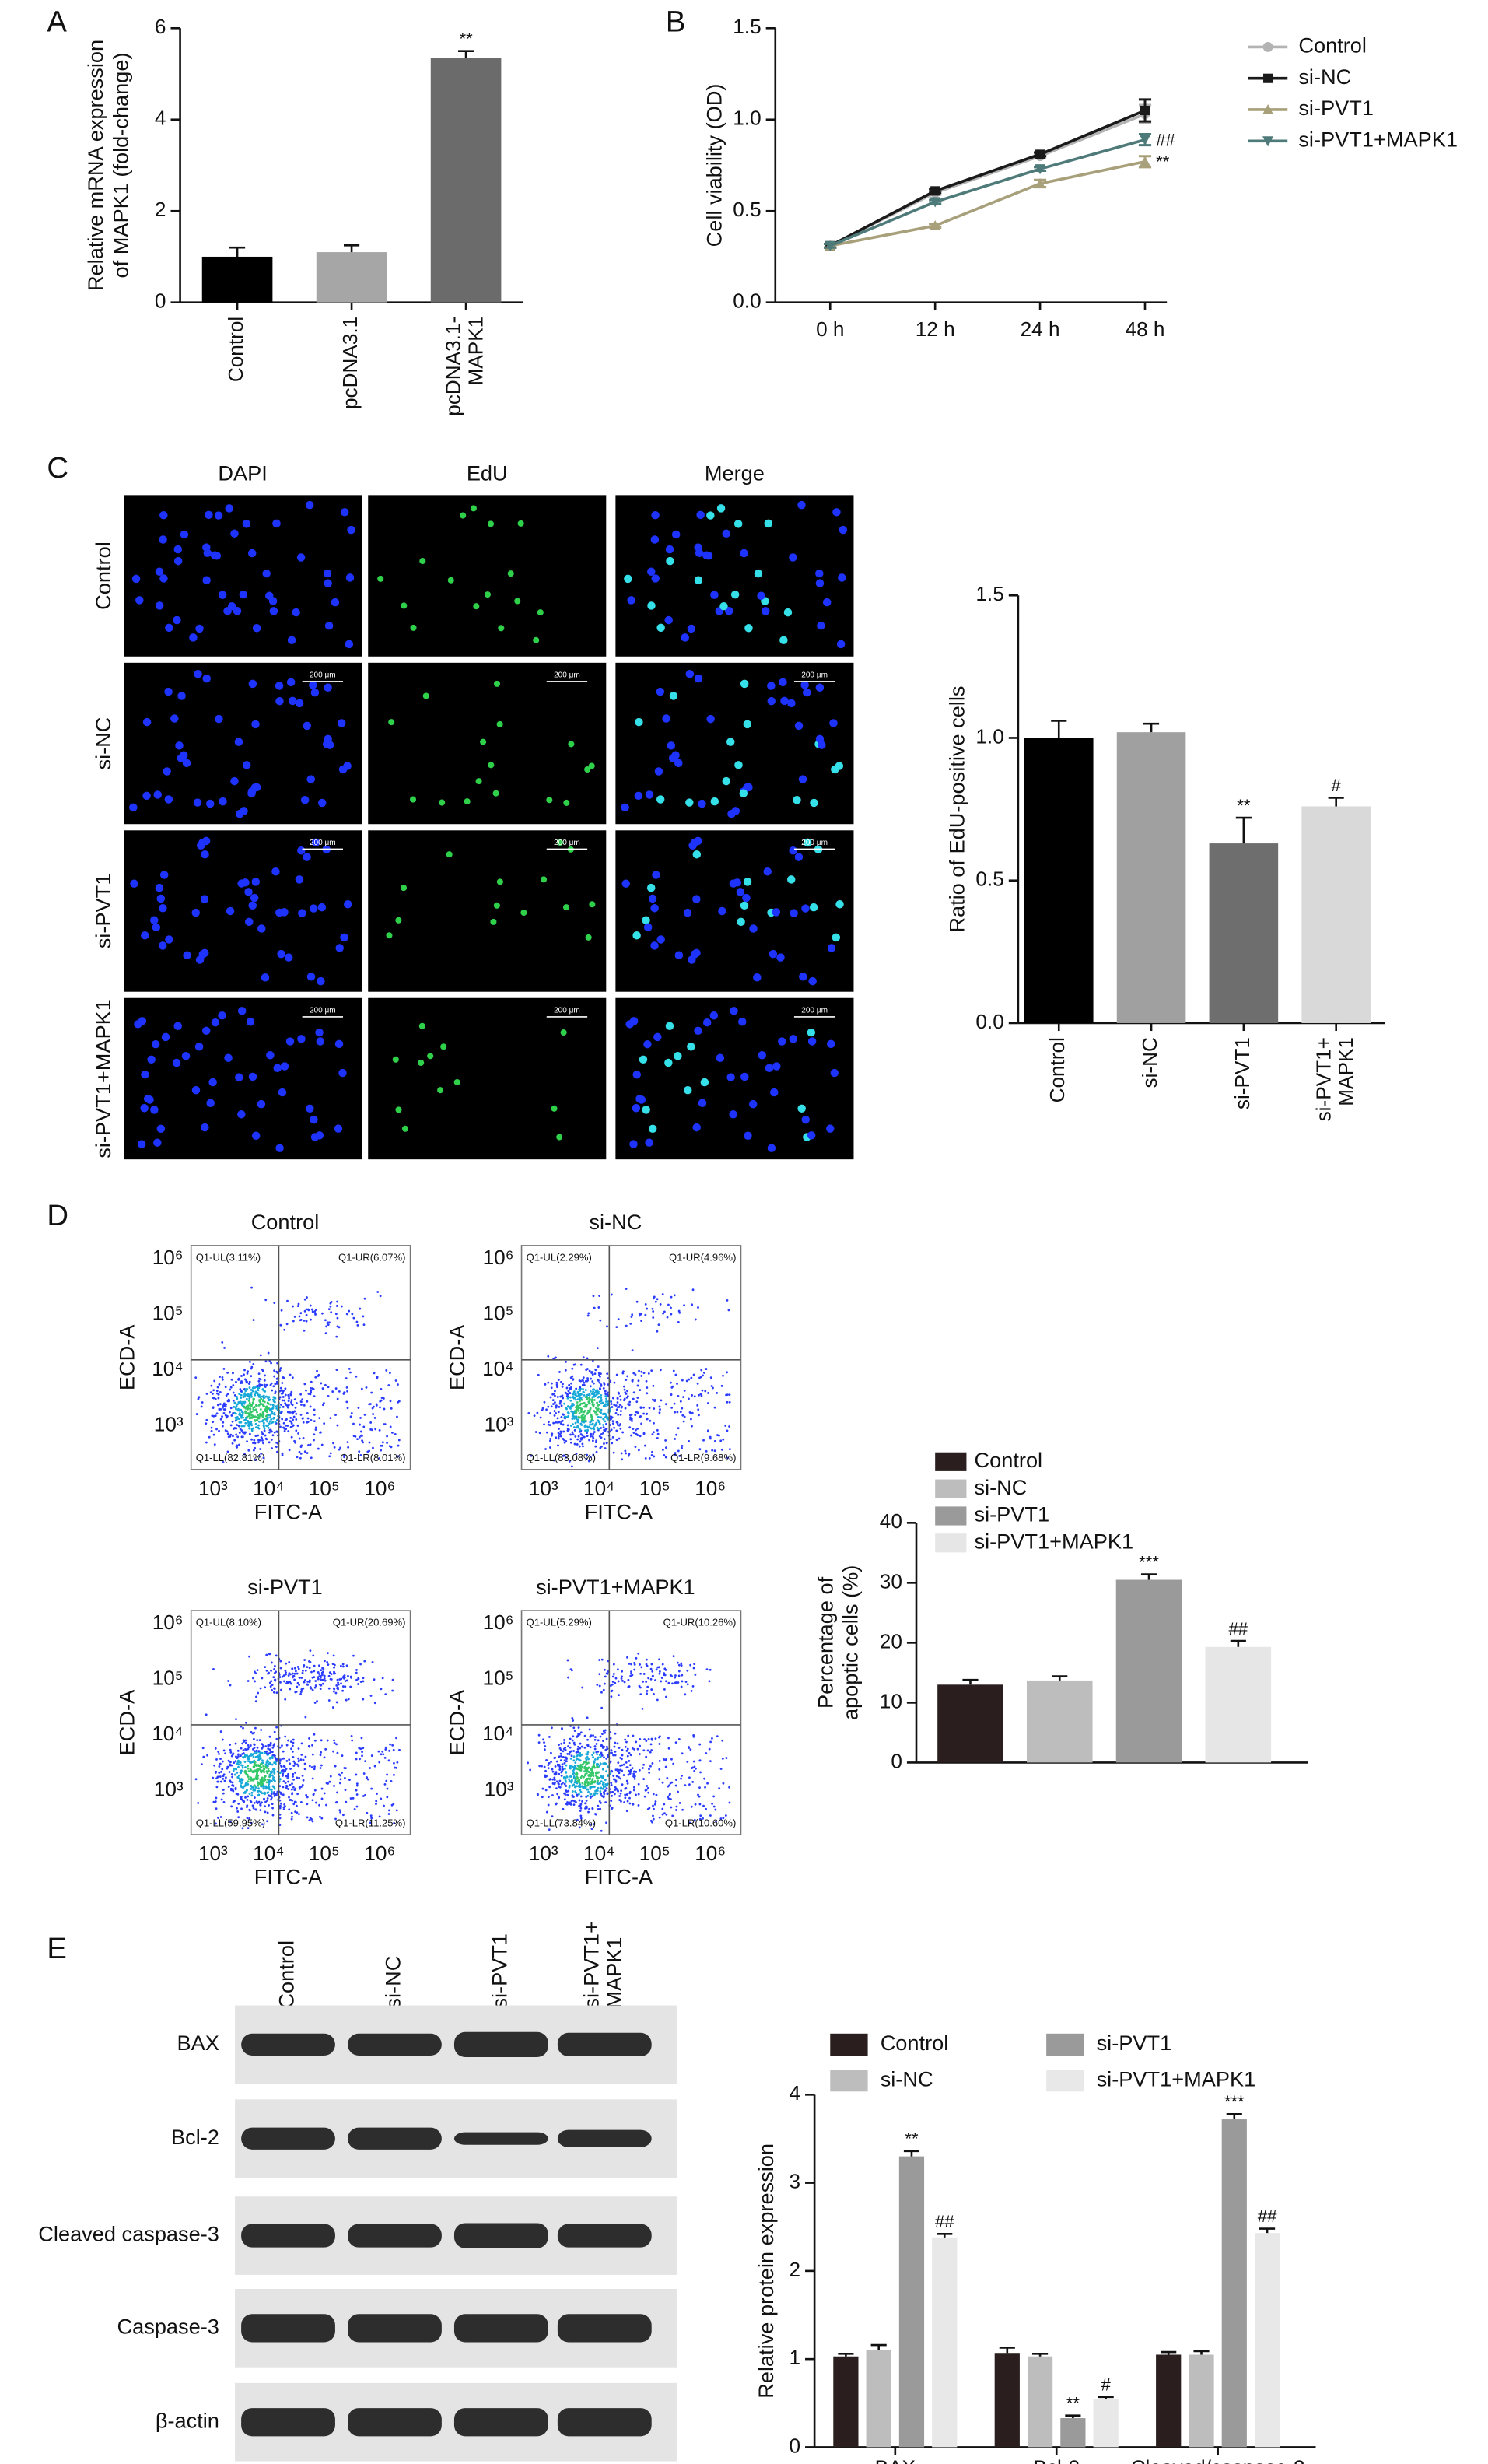  What do you see at coordinates (1054, 1542) in the screenshot?
I see `legend-label: si-PVT1+MAPK1` at bounding box center [1054, 1542].